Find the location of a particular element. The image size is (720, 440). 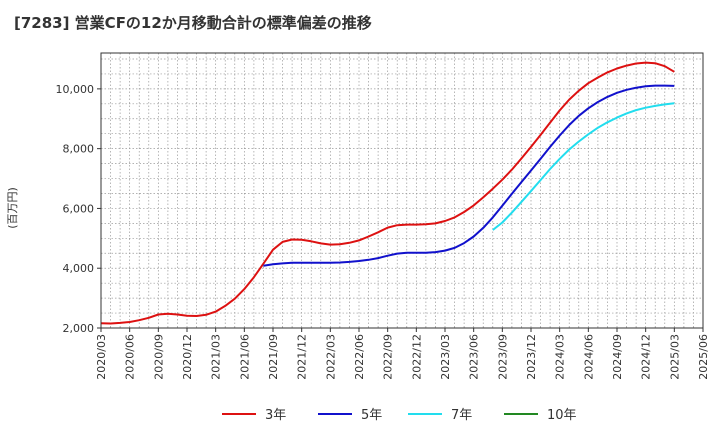

chart-title: [7283] 営業CFの12か月移動合計の標準偏差の推移 is located at coordinates (193, 23).